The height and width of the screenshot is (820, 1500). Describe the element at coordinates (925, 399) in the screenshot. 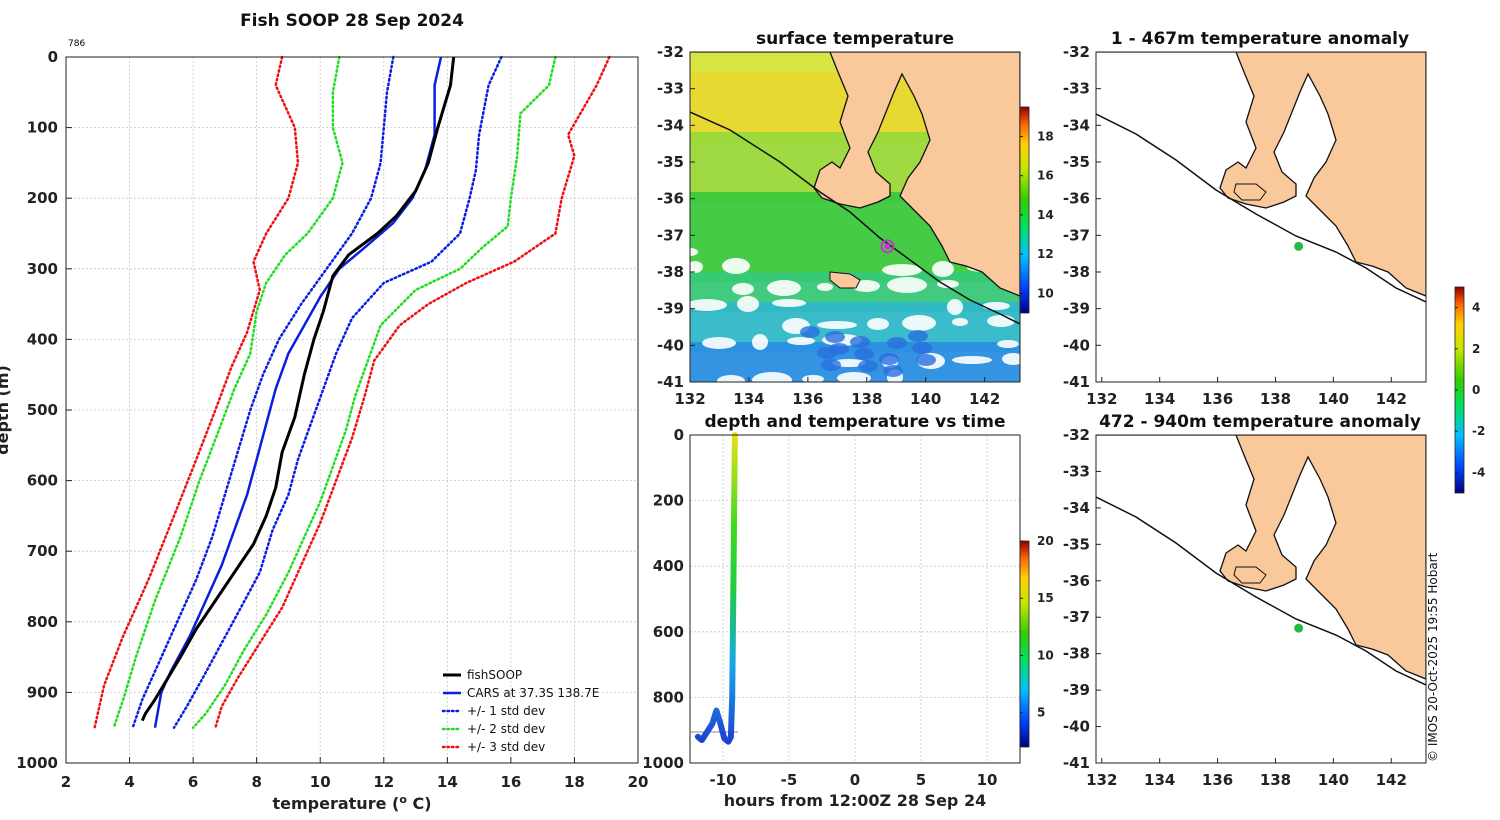

I see `sst-x-tick-label: 140` at that location.